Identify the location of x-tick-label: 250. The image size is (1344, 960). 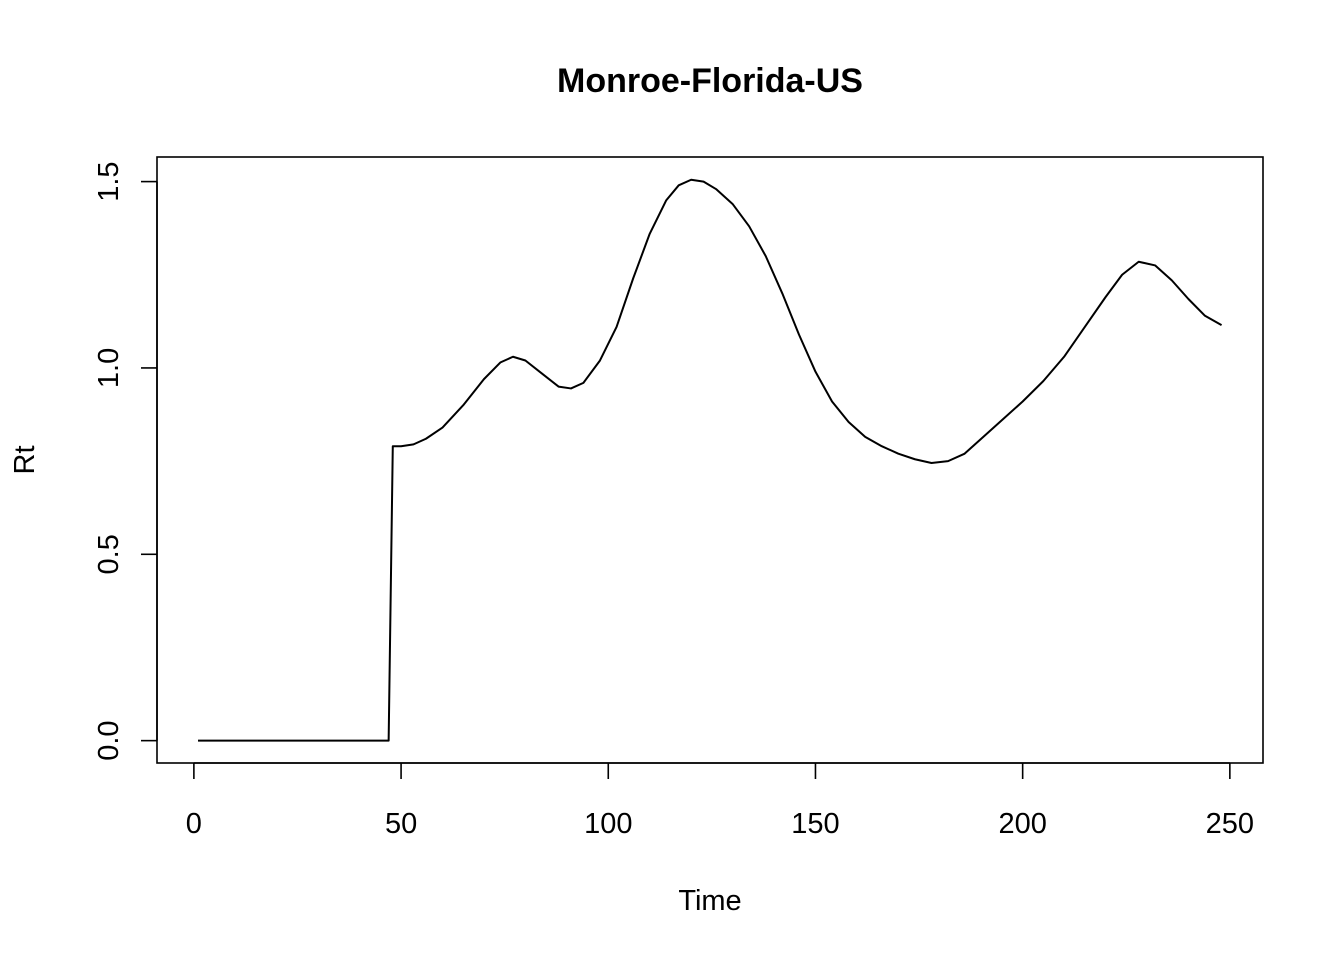
(1230, 824).